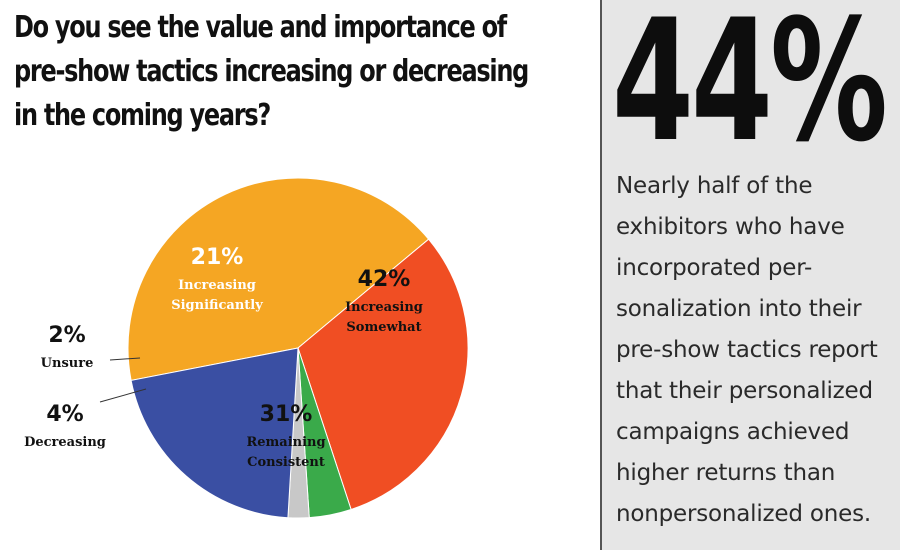 Image resolution: width=900 pixels, height=550 pixels. What do you see at coordinates (123, 395) in the screenshot?
I see `leader-line-decreasing` at bounding box center [123, 395].